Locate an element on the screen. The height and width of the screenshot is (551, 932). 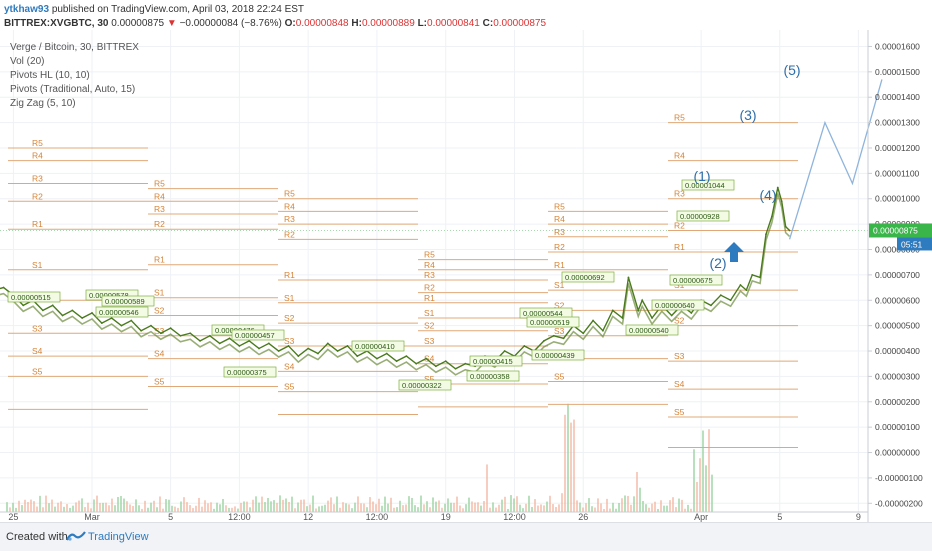
low-value: 0.00000841 is located at coordinates (453, 23).